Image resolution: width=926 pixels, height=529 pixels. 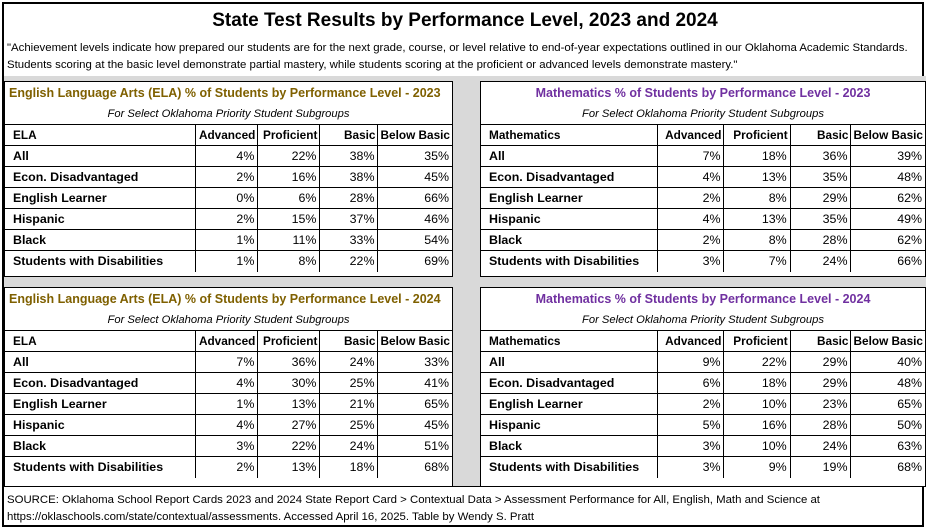 What do you see at coordinates (570, 135) in the screenshot?
I see `subject-header: Mathematics` at bounding box center [570, 135].